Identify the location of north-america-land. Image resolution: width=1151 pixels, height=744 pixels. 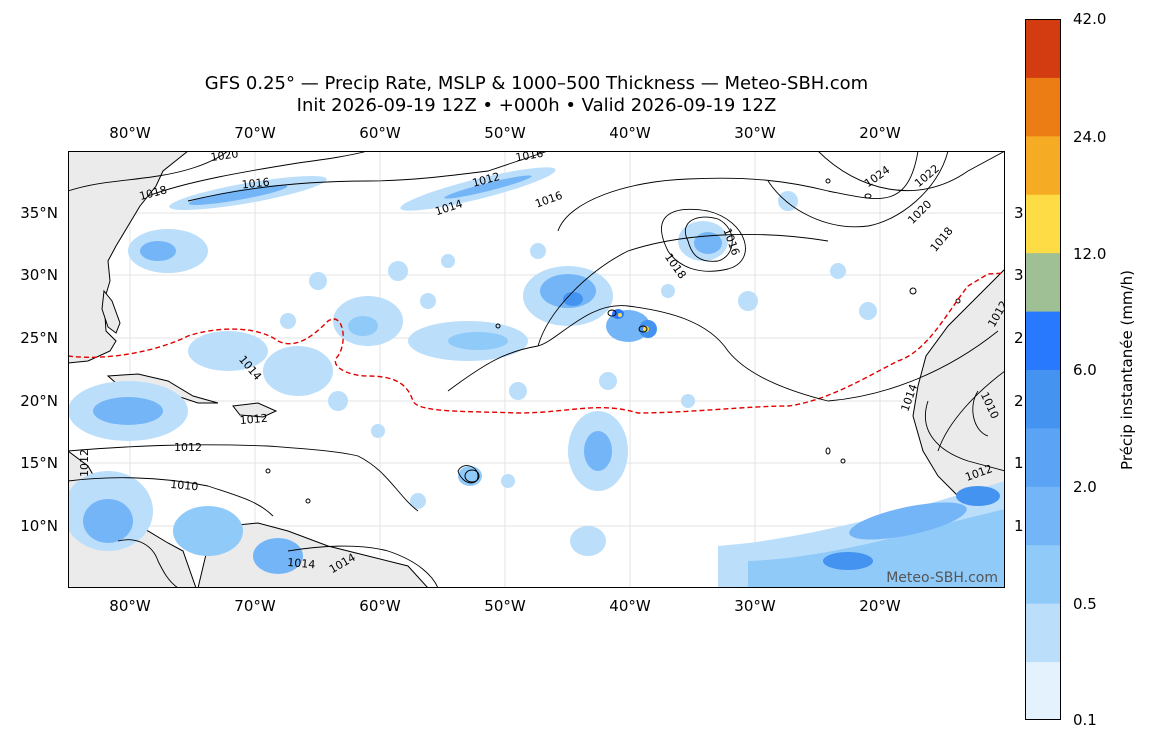
(128, 257).